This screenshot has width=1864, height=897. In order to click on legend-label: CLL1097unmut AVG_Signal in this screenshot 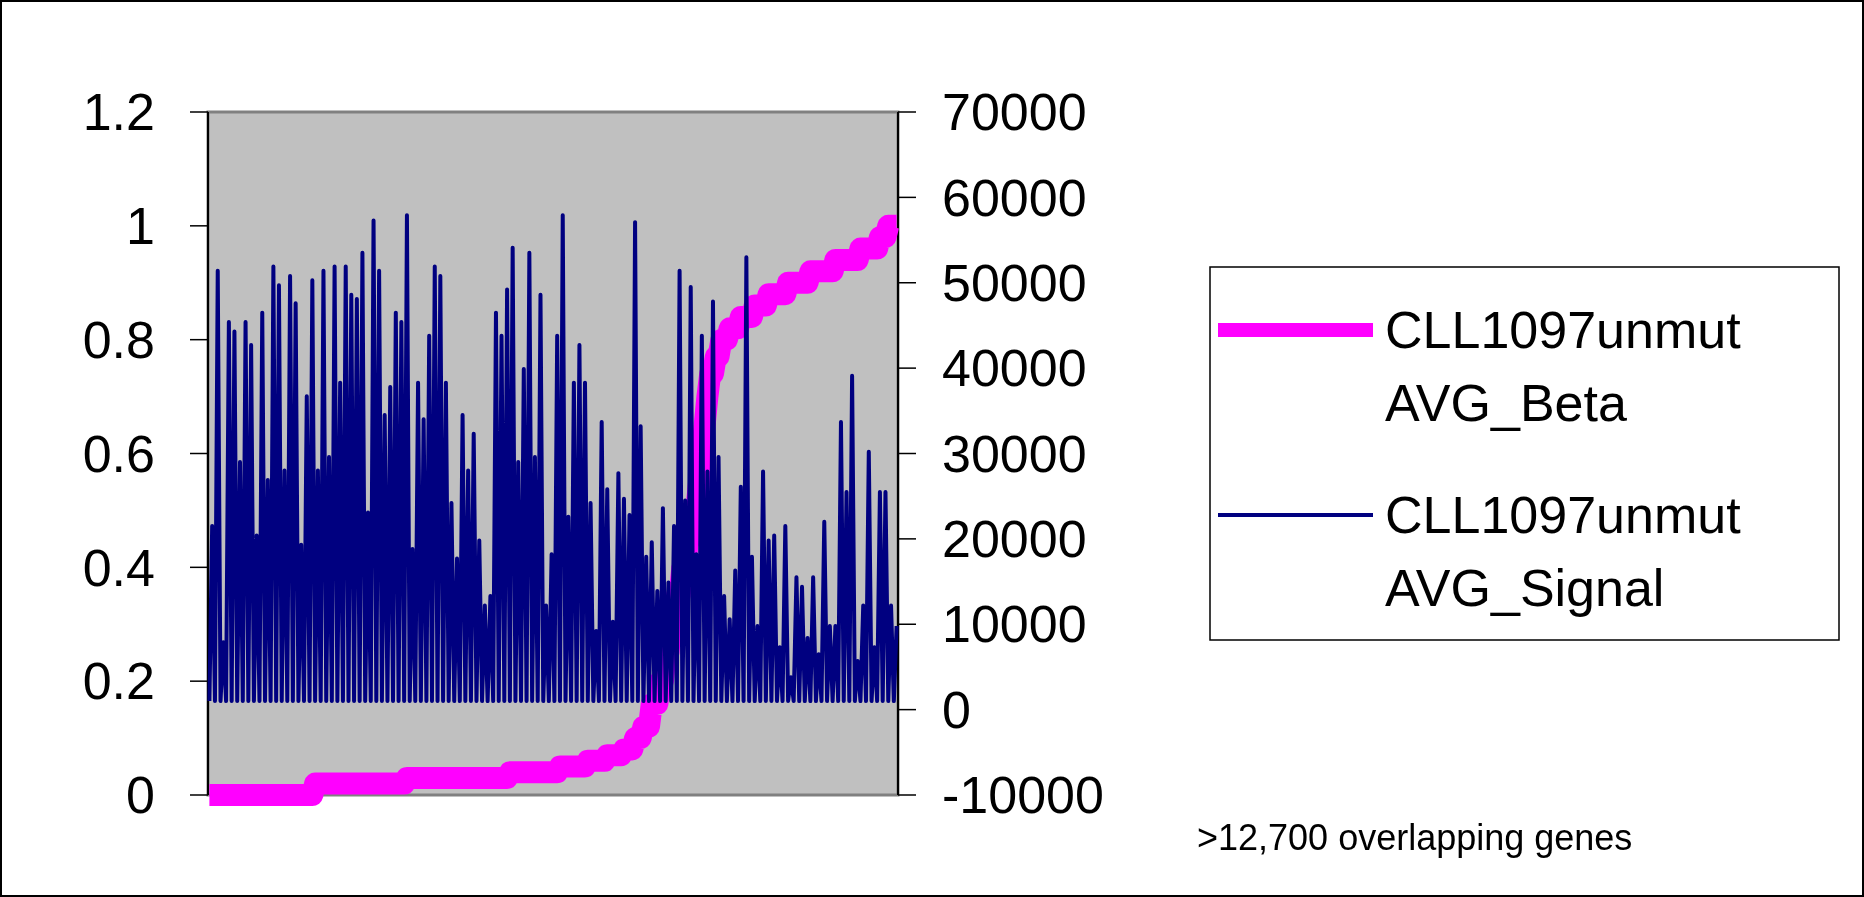, I will do `click(1563, 551)`.